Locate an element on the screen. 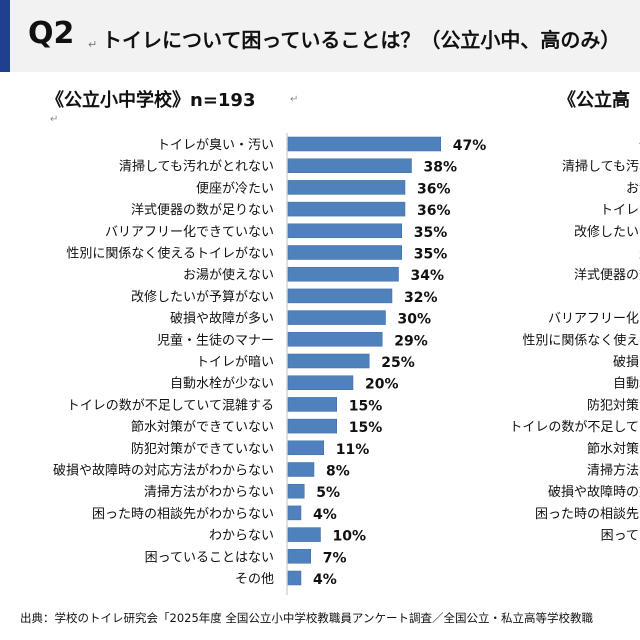  left-category-label: 破損や故障時の対応方法がわからない is located at coordinates (163, 471).